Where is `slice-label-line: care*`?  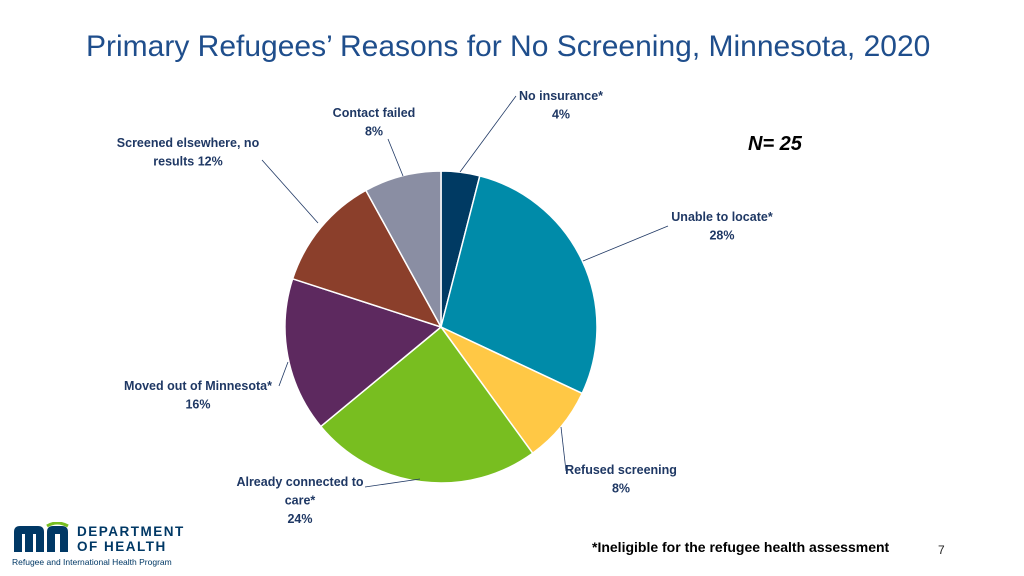 slice-label-line: care* is located at coordinates (300, 501).